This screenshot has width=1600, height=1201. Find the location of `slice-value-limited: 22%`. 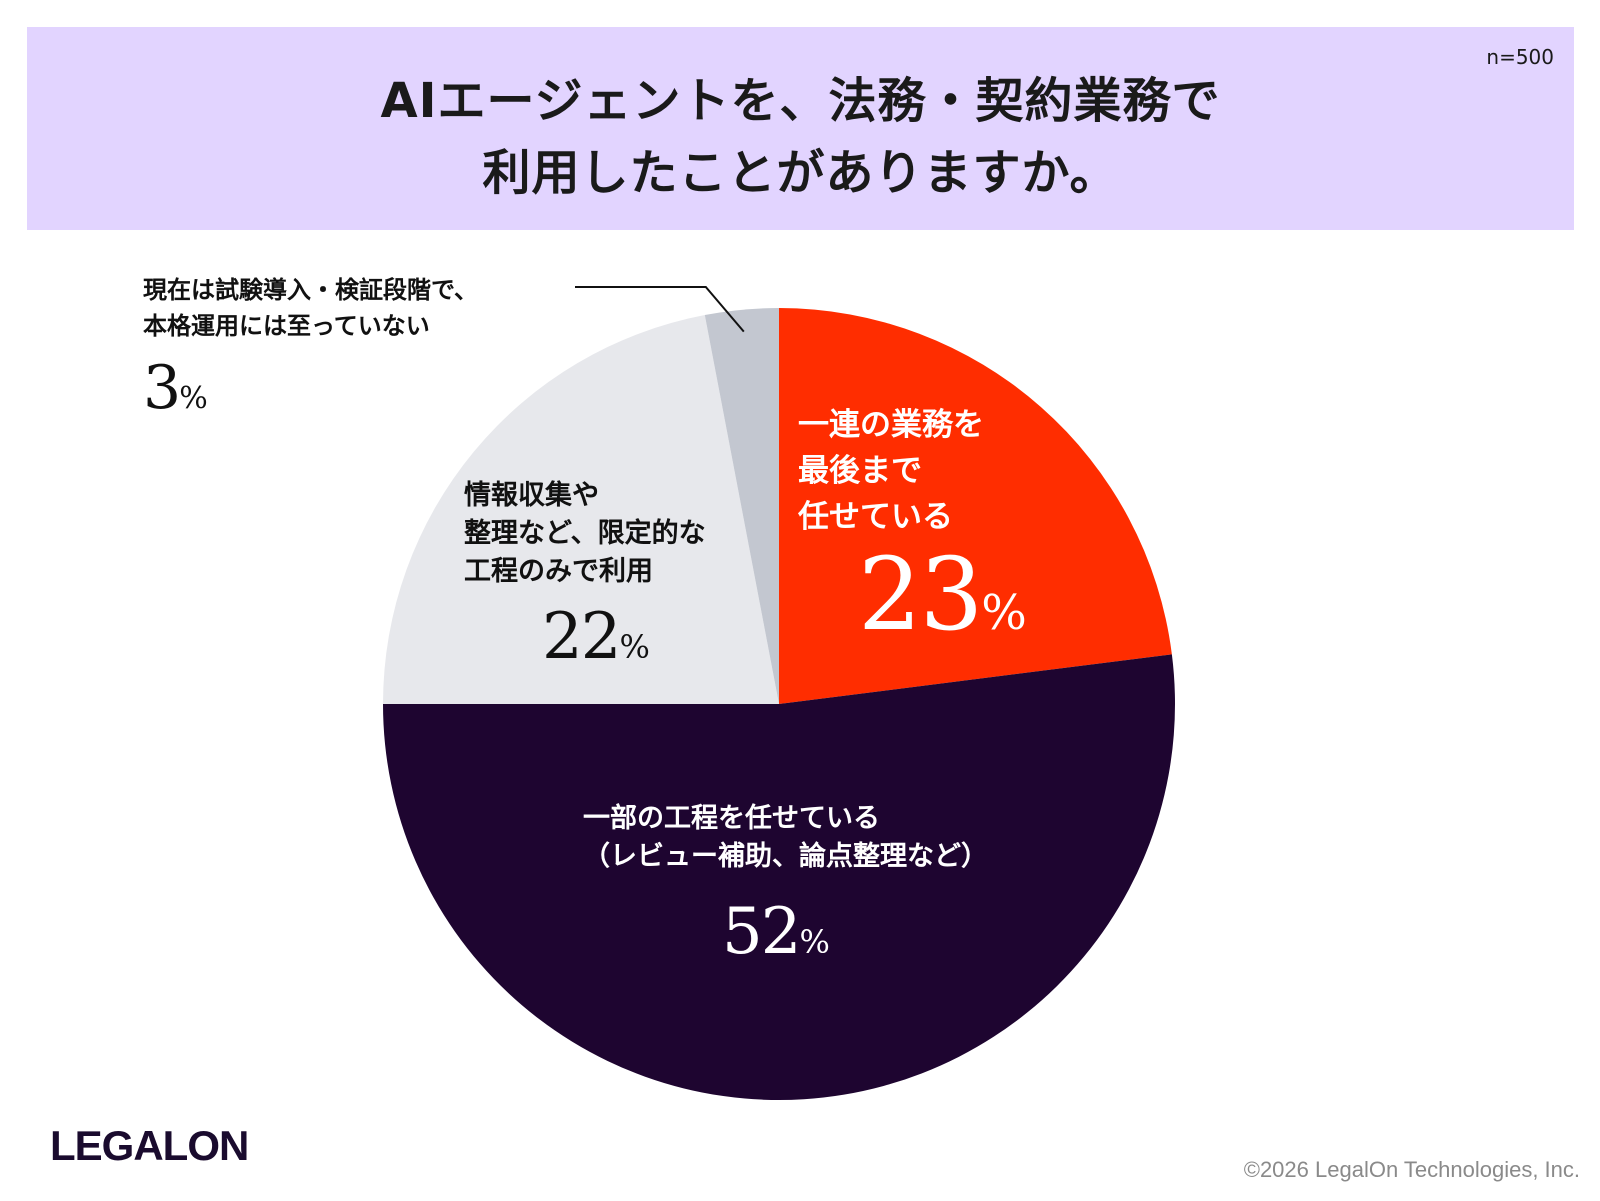

slice-value-limited: 22% is located at coordinates (596, 642).